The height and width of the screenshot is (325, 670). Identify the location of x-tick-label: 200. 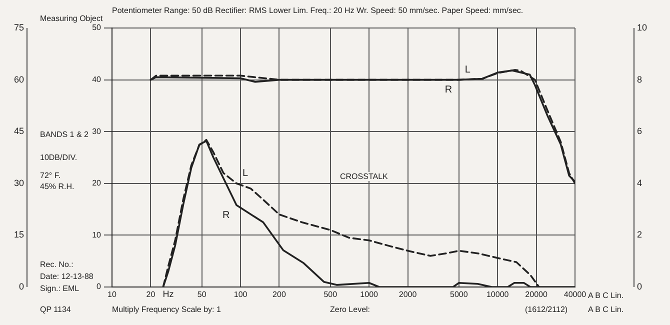
(279, 295).